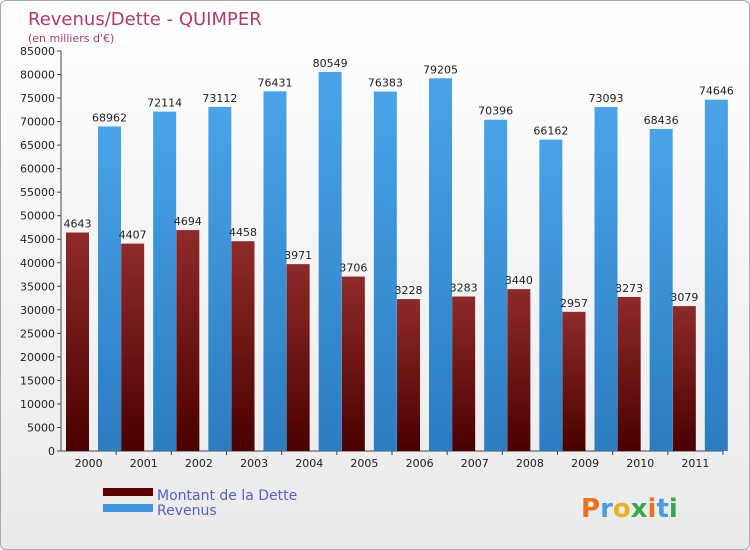 The width and height of the screenshot is (750, 550). Describe the element at coordinates (530, 463) in the screenshot. I see `x-tick-label: 2008` at that location.